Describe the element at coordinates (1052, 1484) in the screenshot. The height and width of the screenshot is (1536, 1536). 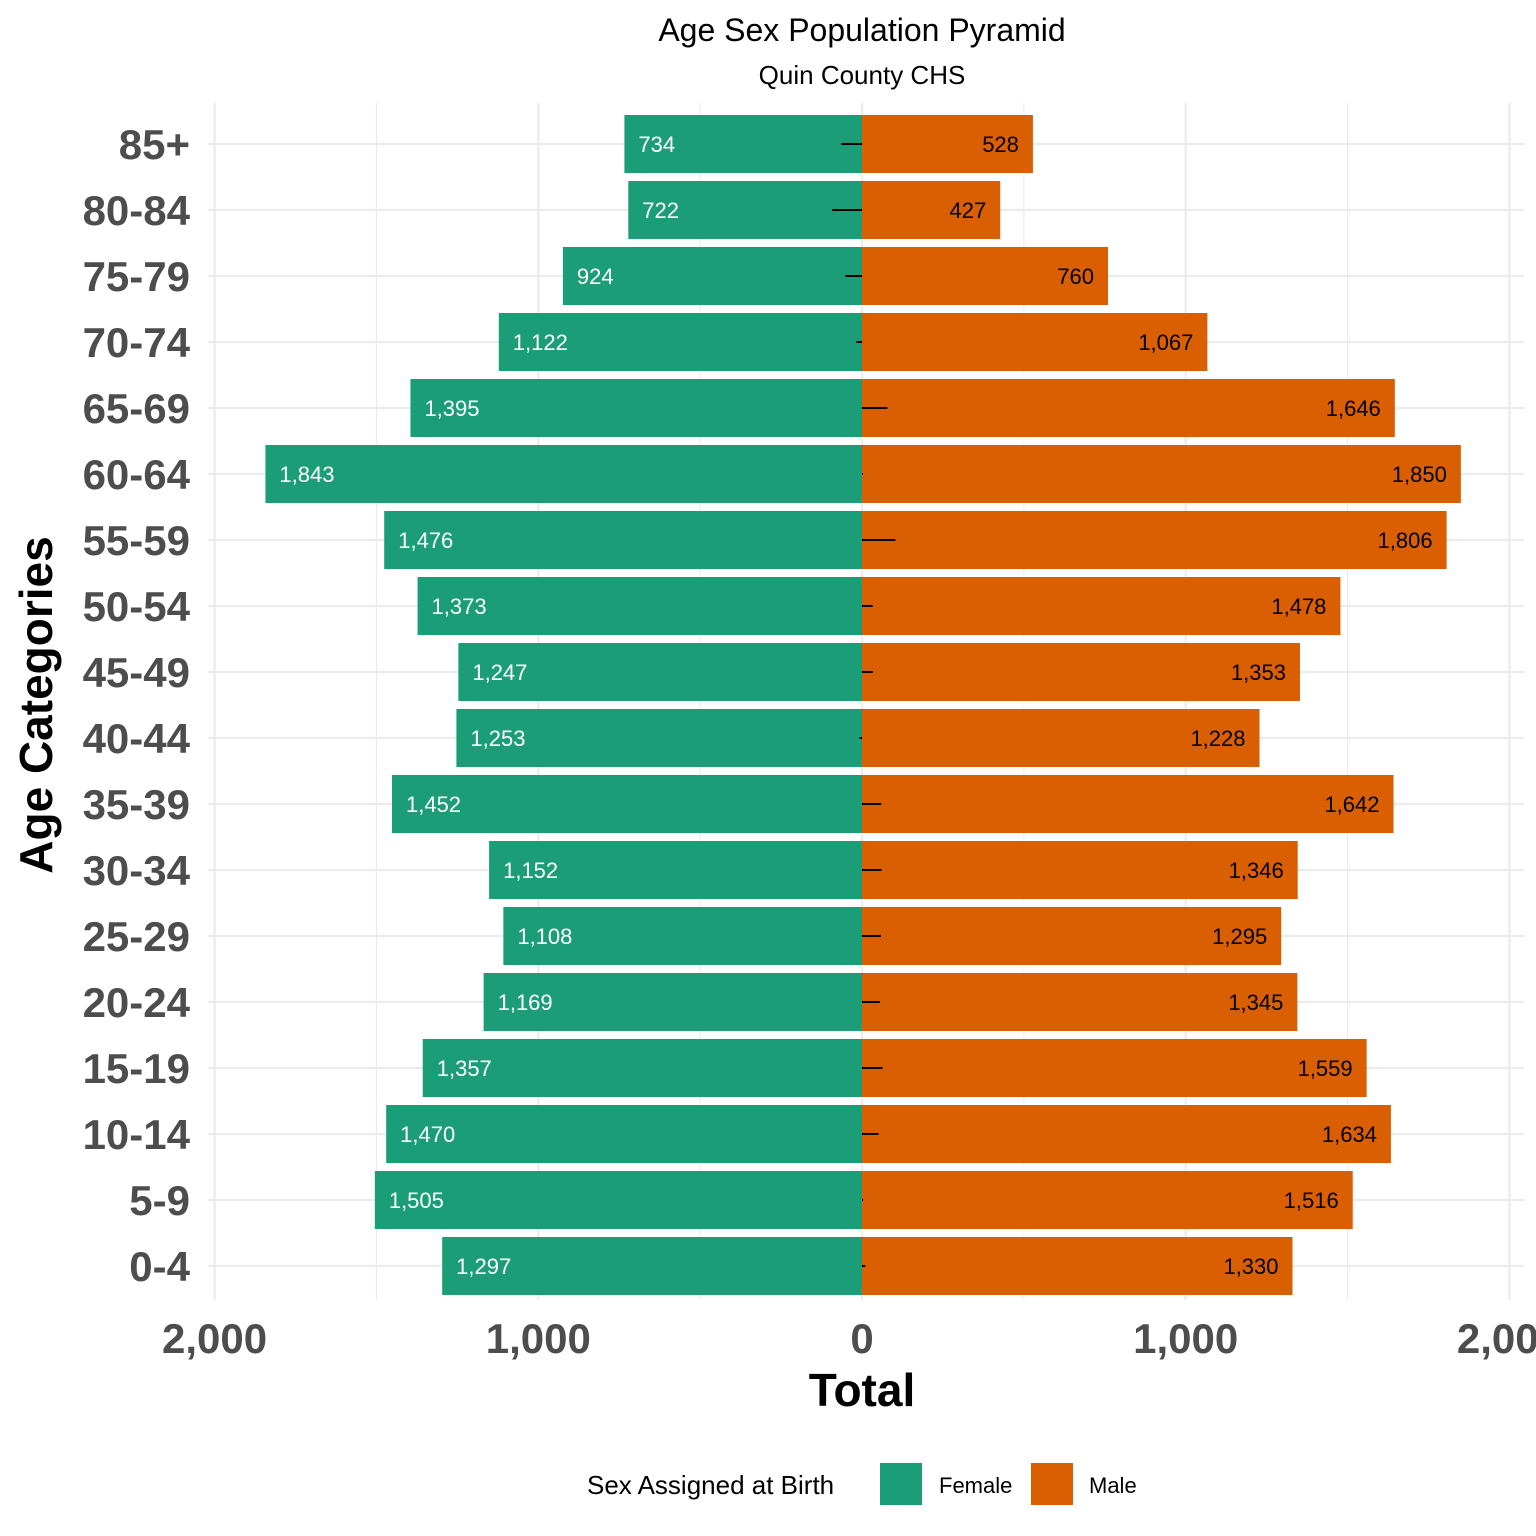
I see `legend-swatch-male` at that location.